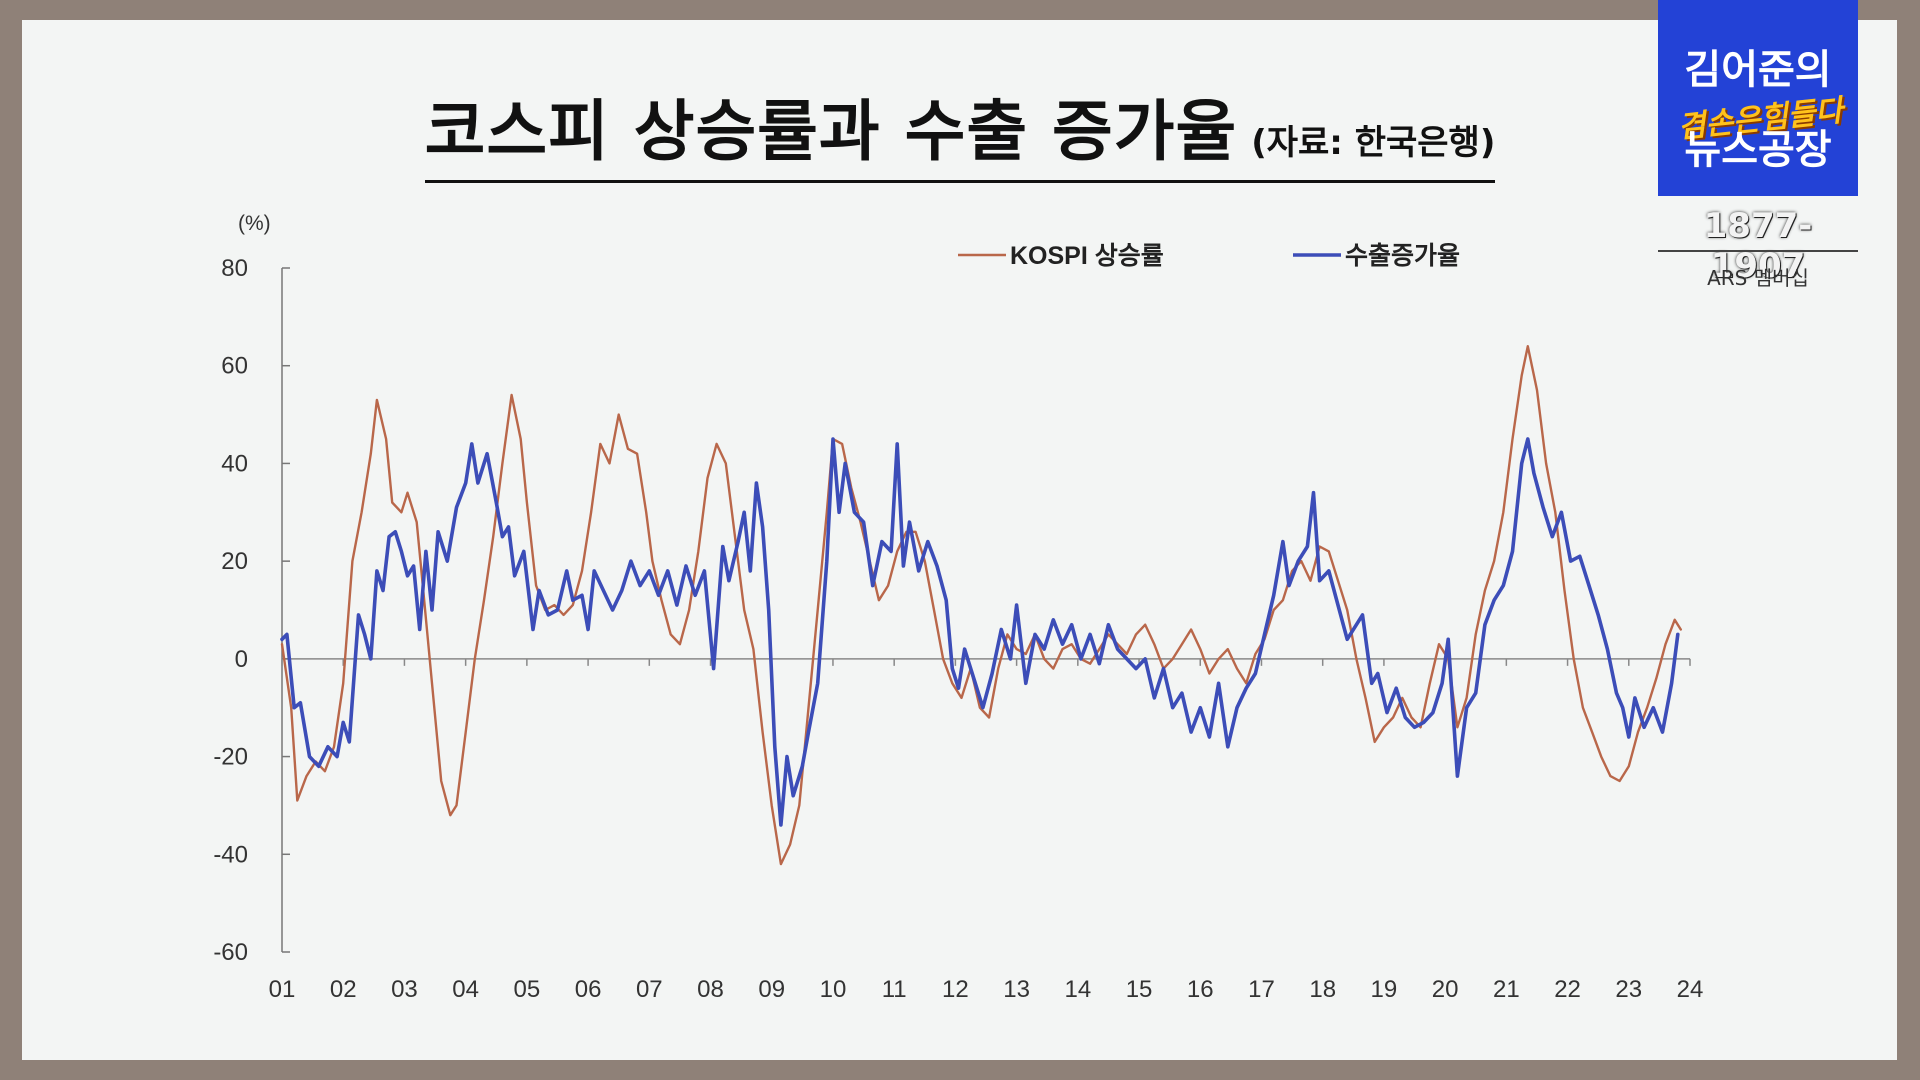 The width and height of the screenshot is (1920, 1080). Describe the element at coordinates (1016, 989) in the screenshot. I see `x-tick-label: 13` at that location.